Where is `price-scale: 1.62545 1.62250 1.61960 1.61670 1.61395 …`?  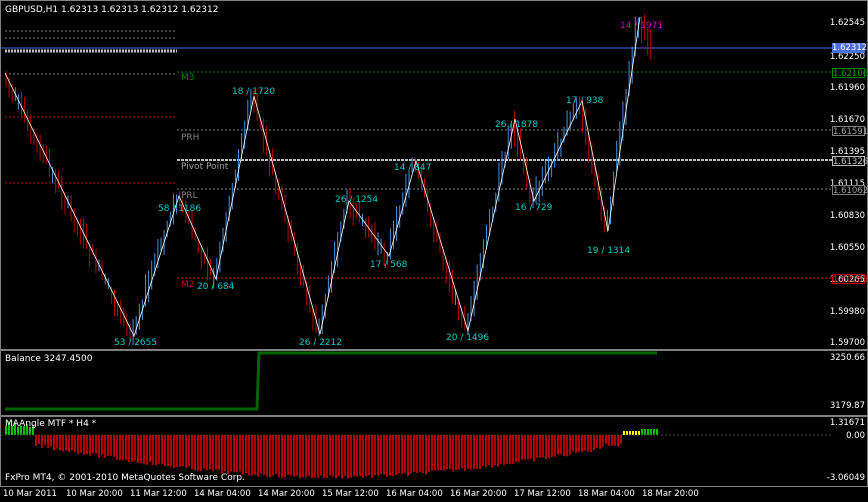 price-scale: 1.62545 1.62250 1.61960 1.61670 1.61395 … is located at coordinates (848, 175).